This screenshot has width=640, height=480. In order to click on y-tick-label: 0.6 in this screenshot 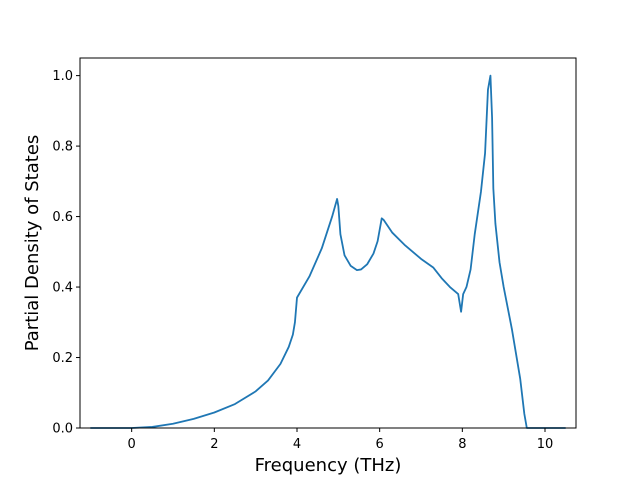, I will do `click(62, 217)`.